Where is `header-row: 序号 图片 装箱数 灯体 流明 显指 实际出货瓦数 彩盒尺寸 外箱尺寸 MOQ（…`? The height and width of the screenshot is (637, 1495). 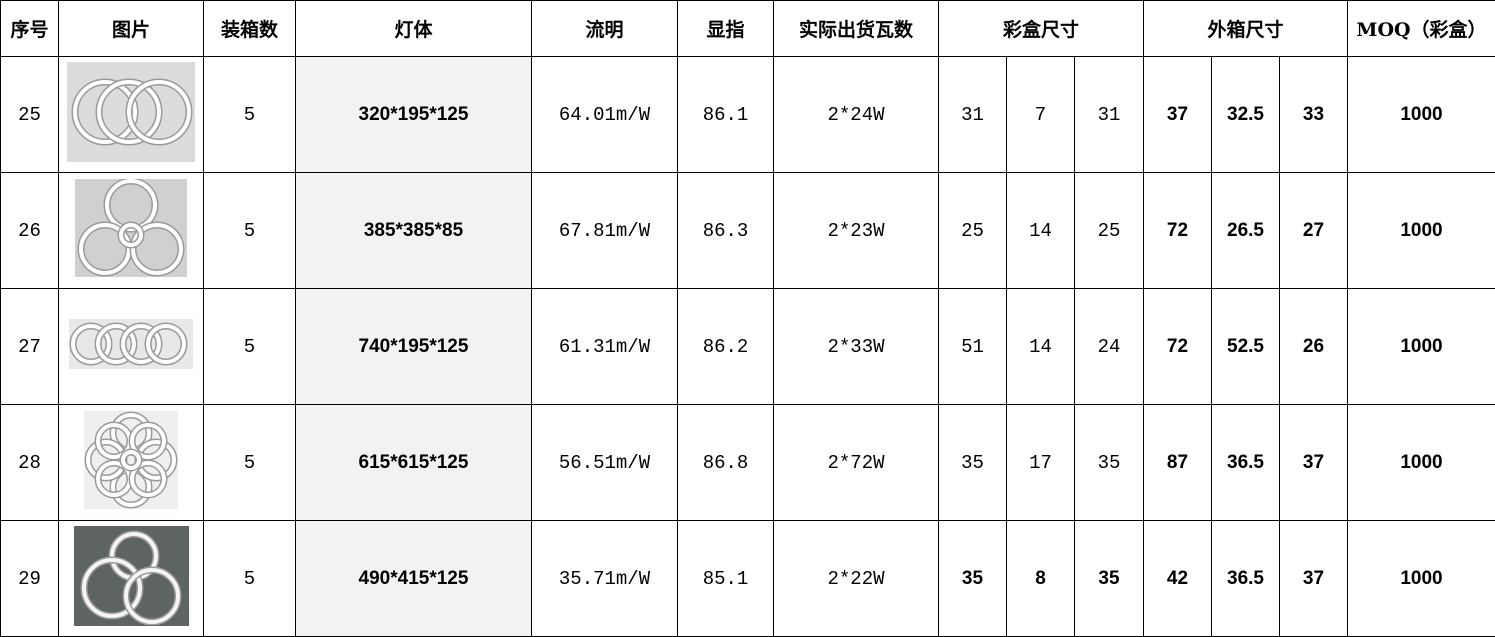 header-row: 序号 图片 装箱数 灯体 流明 显指 实际出货瓦数 彩盒尺寸 外箱尺寸 MOQ（… is located at coordinates (747, 28).